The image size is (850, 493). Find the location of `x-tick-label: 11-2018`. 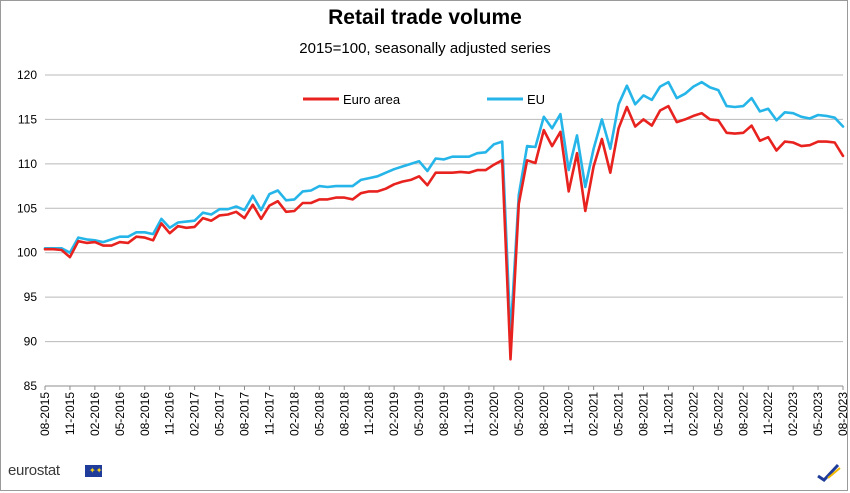

x-tick-label: 11-2018 is located at coordinates (369, 413).